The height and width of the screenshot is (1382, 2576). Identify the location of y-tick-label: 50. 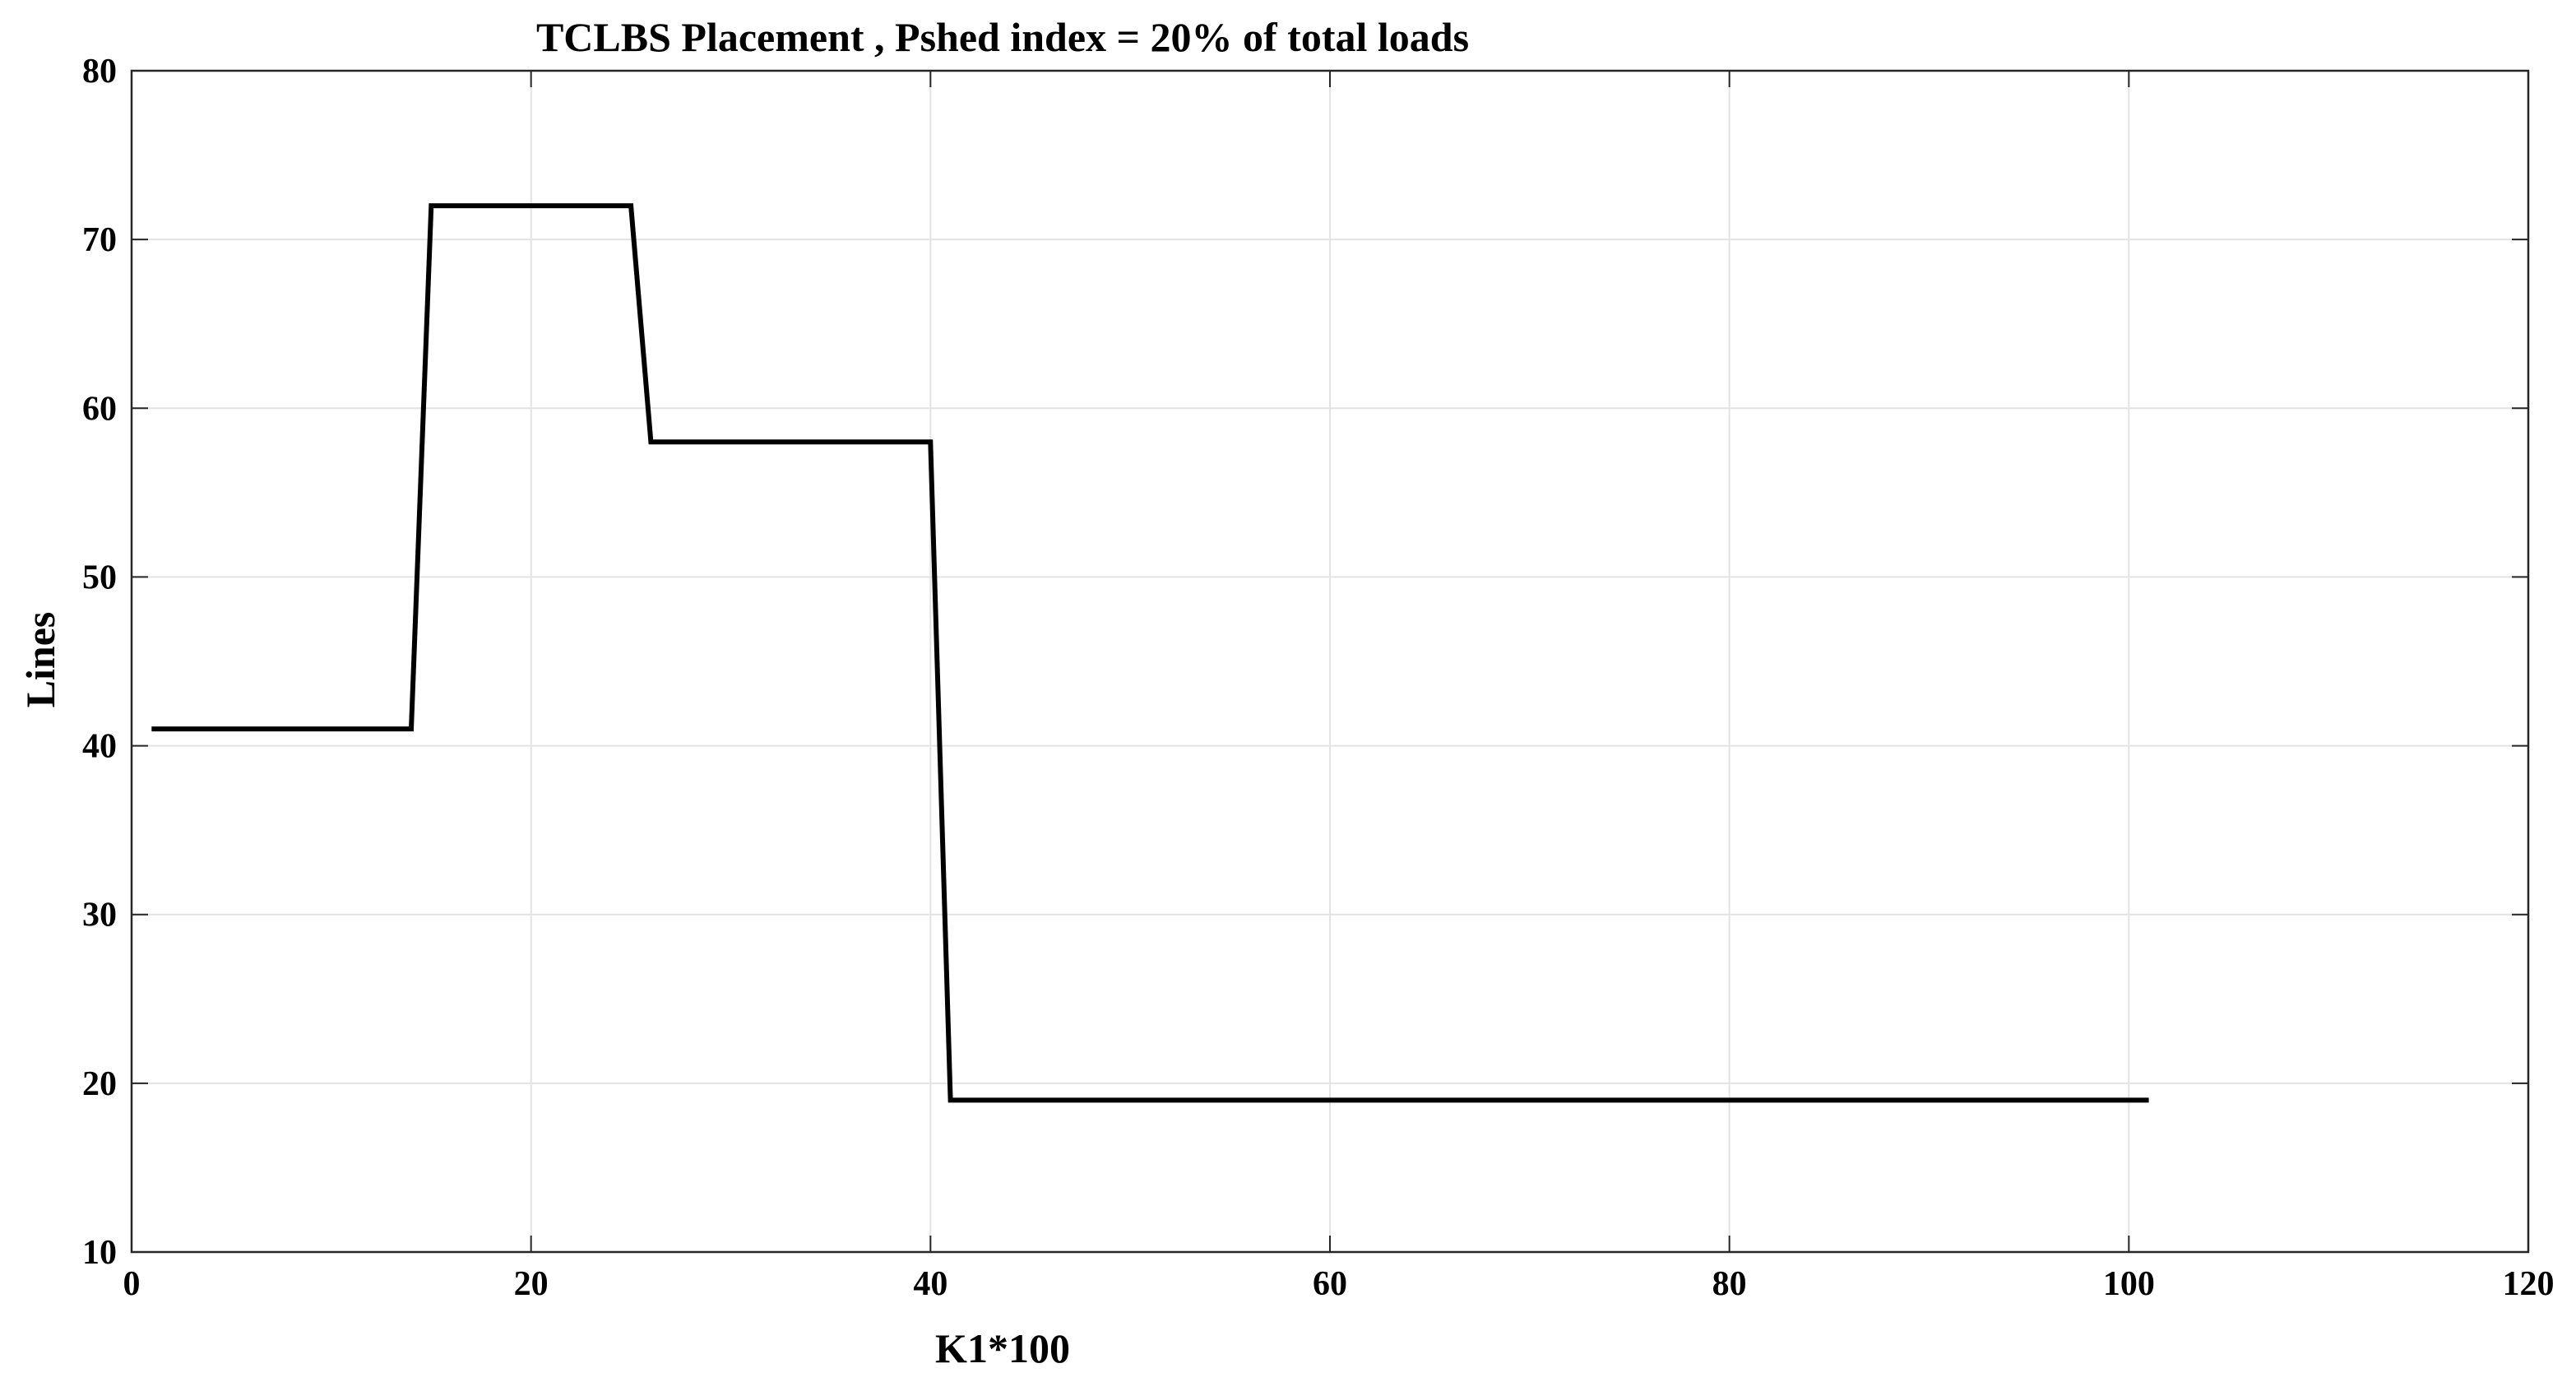
(100, 577).